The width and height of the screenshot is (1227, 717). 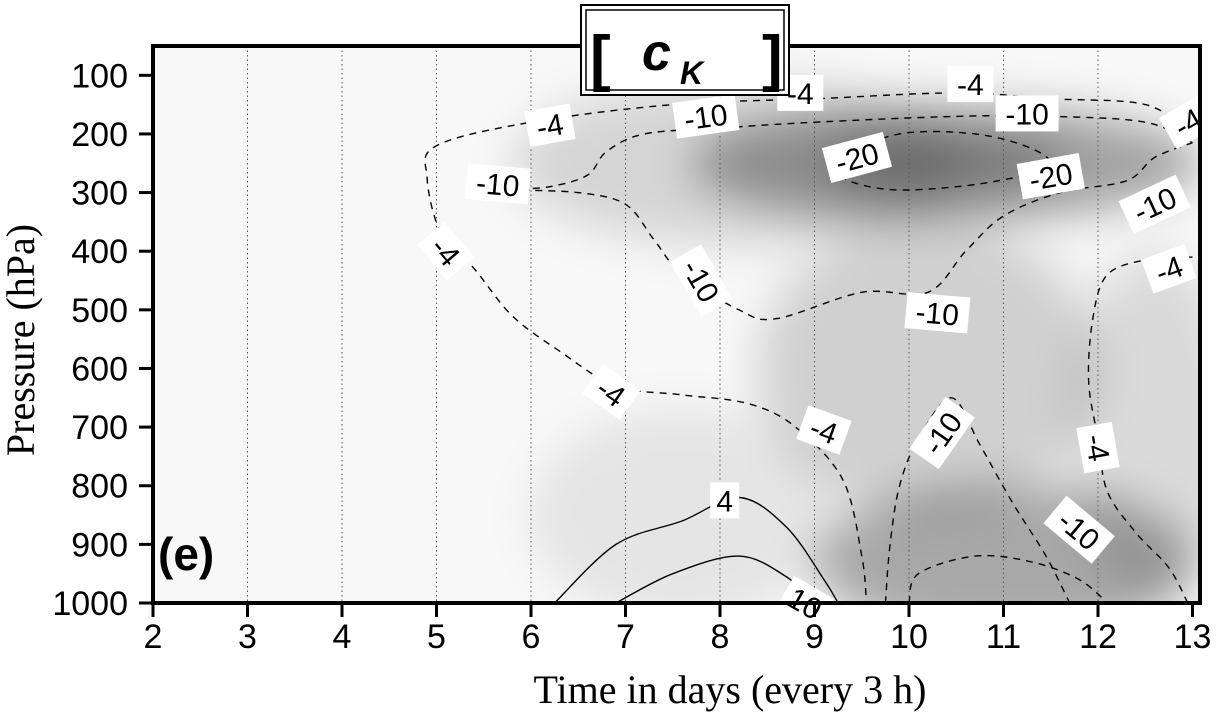 I want to click on y-tick-label: 700, so click(x=99, y=428).